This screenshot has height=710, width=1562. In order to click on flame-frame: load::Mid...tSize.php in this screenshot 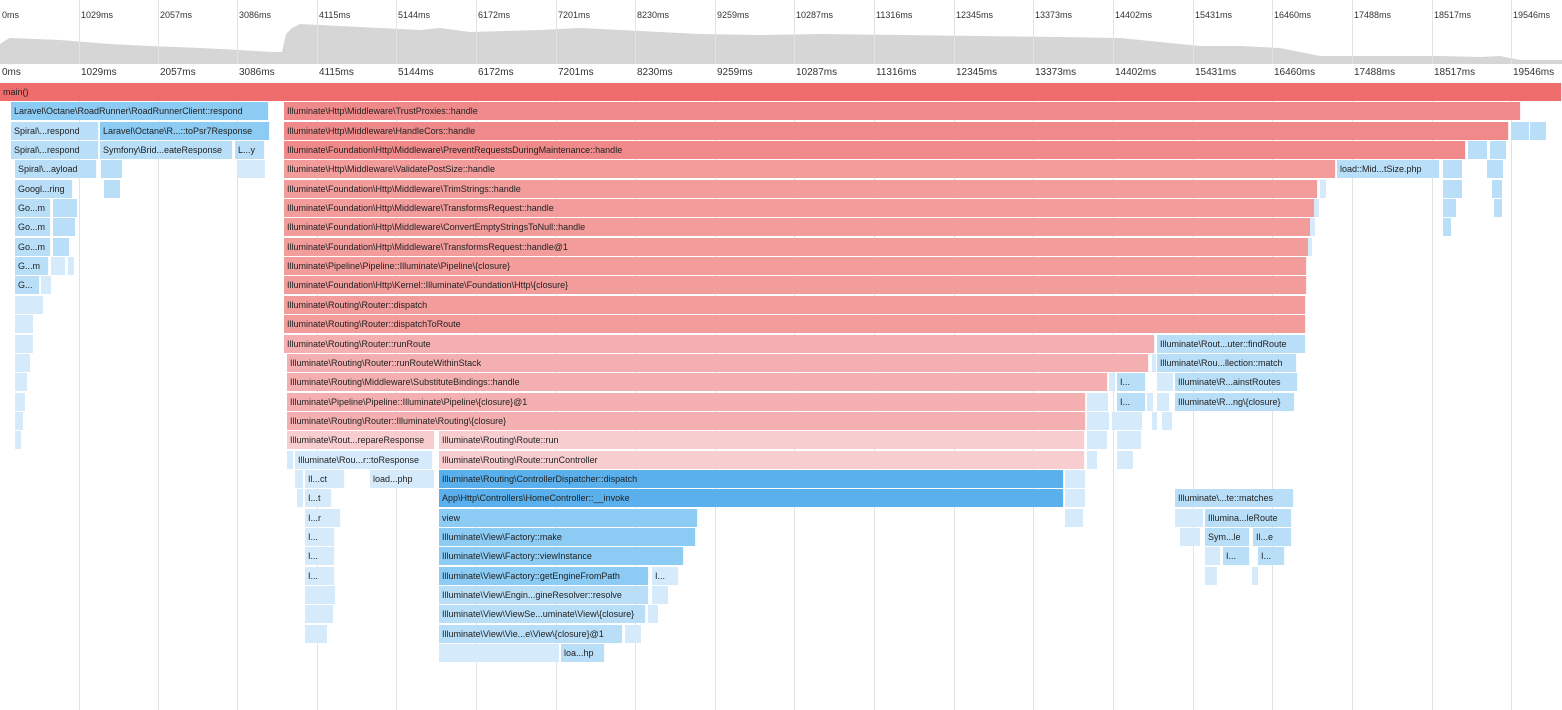, I will do `click(1388, 169)`.